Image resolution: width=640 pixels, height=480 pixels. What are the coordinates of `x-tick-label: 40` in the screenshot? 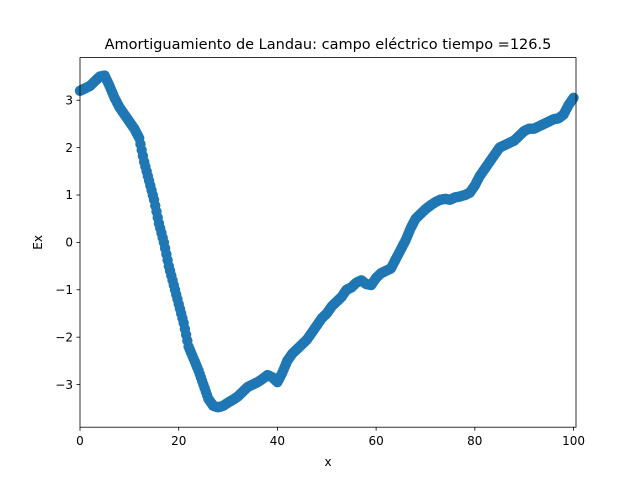 It's located at (277, 441).